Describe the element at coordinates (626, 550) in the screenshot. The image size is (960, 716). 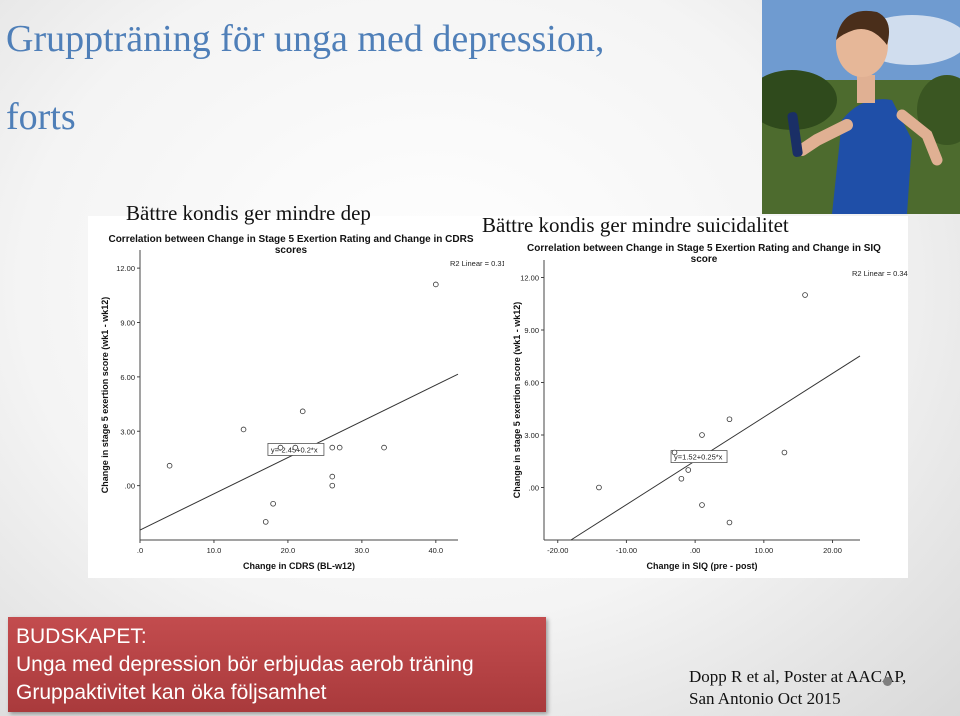
I see `x-tick-label: -10.00` at that location.